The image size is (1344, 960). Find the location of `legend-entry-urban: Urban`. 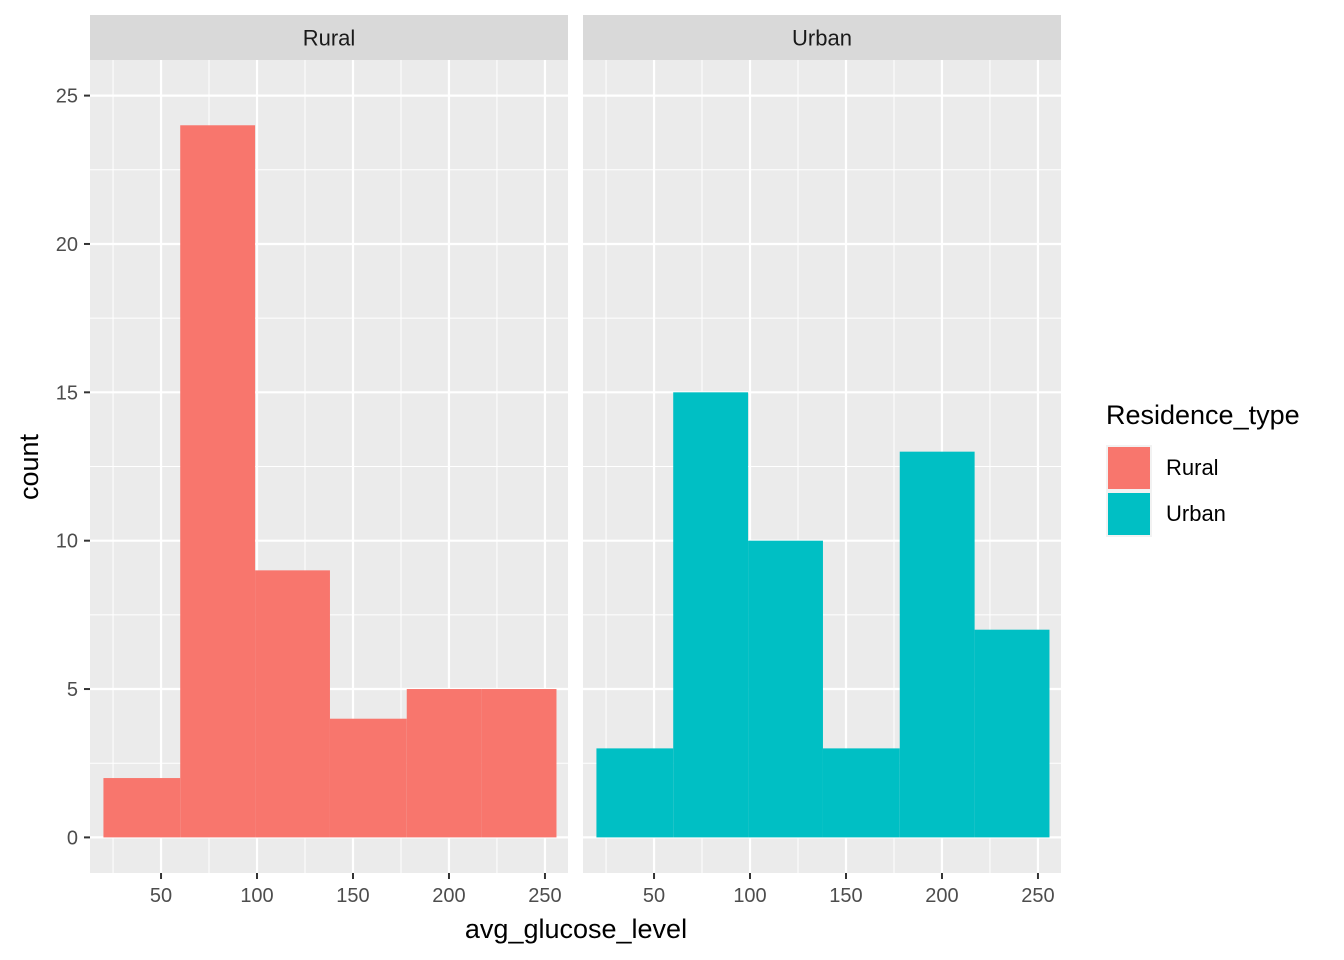

legend-entry-urban: Urban is located at coordinates (1166, 514).